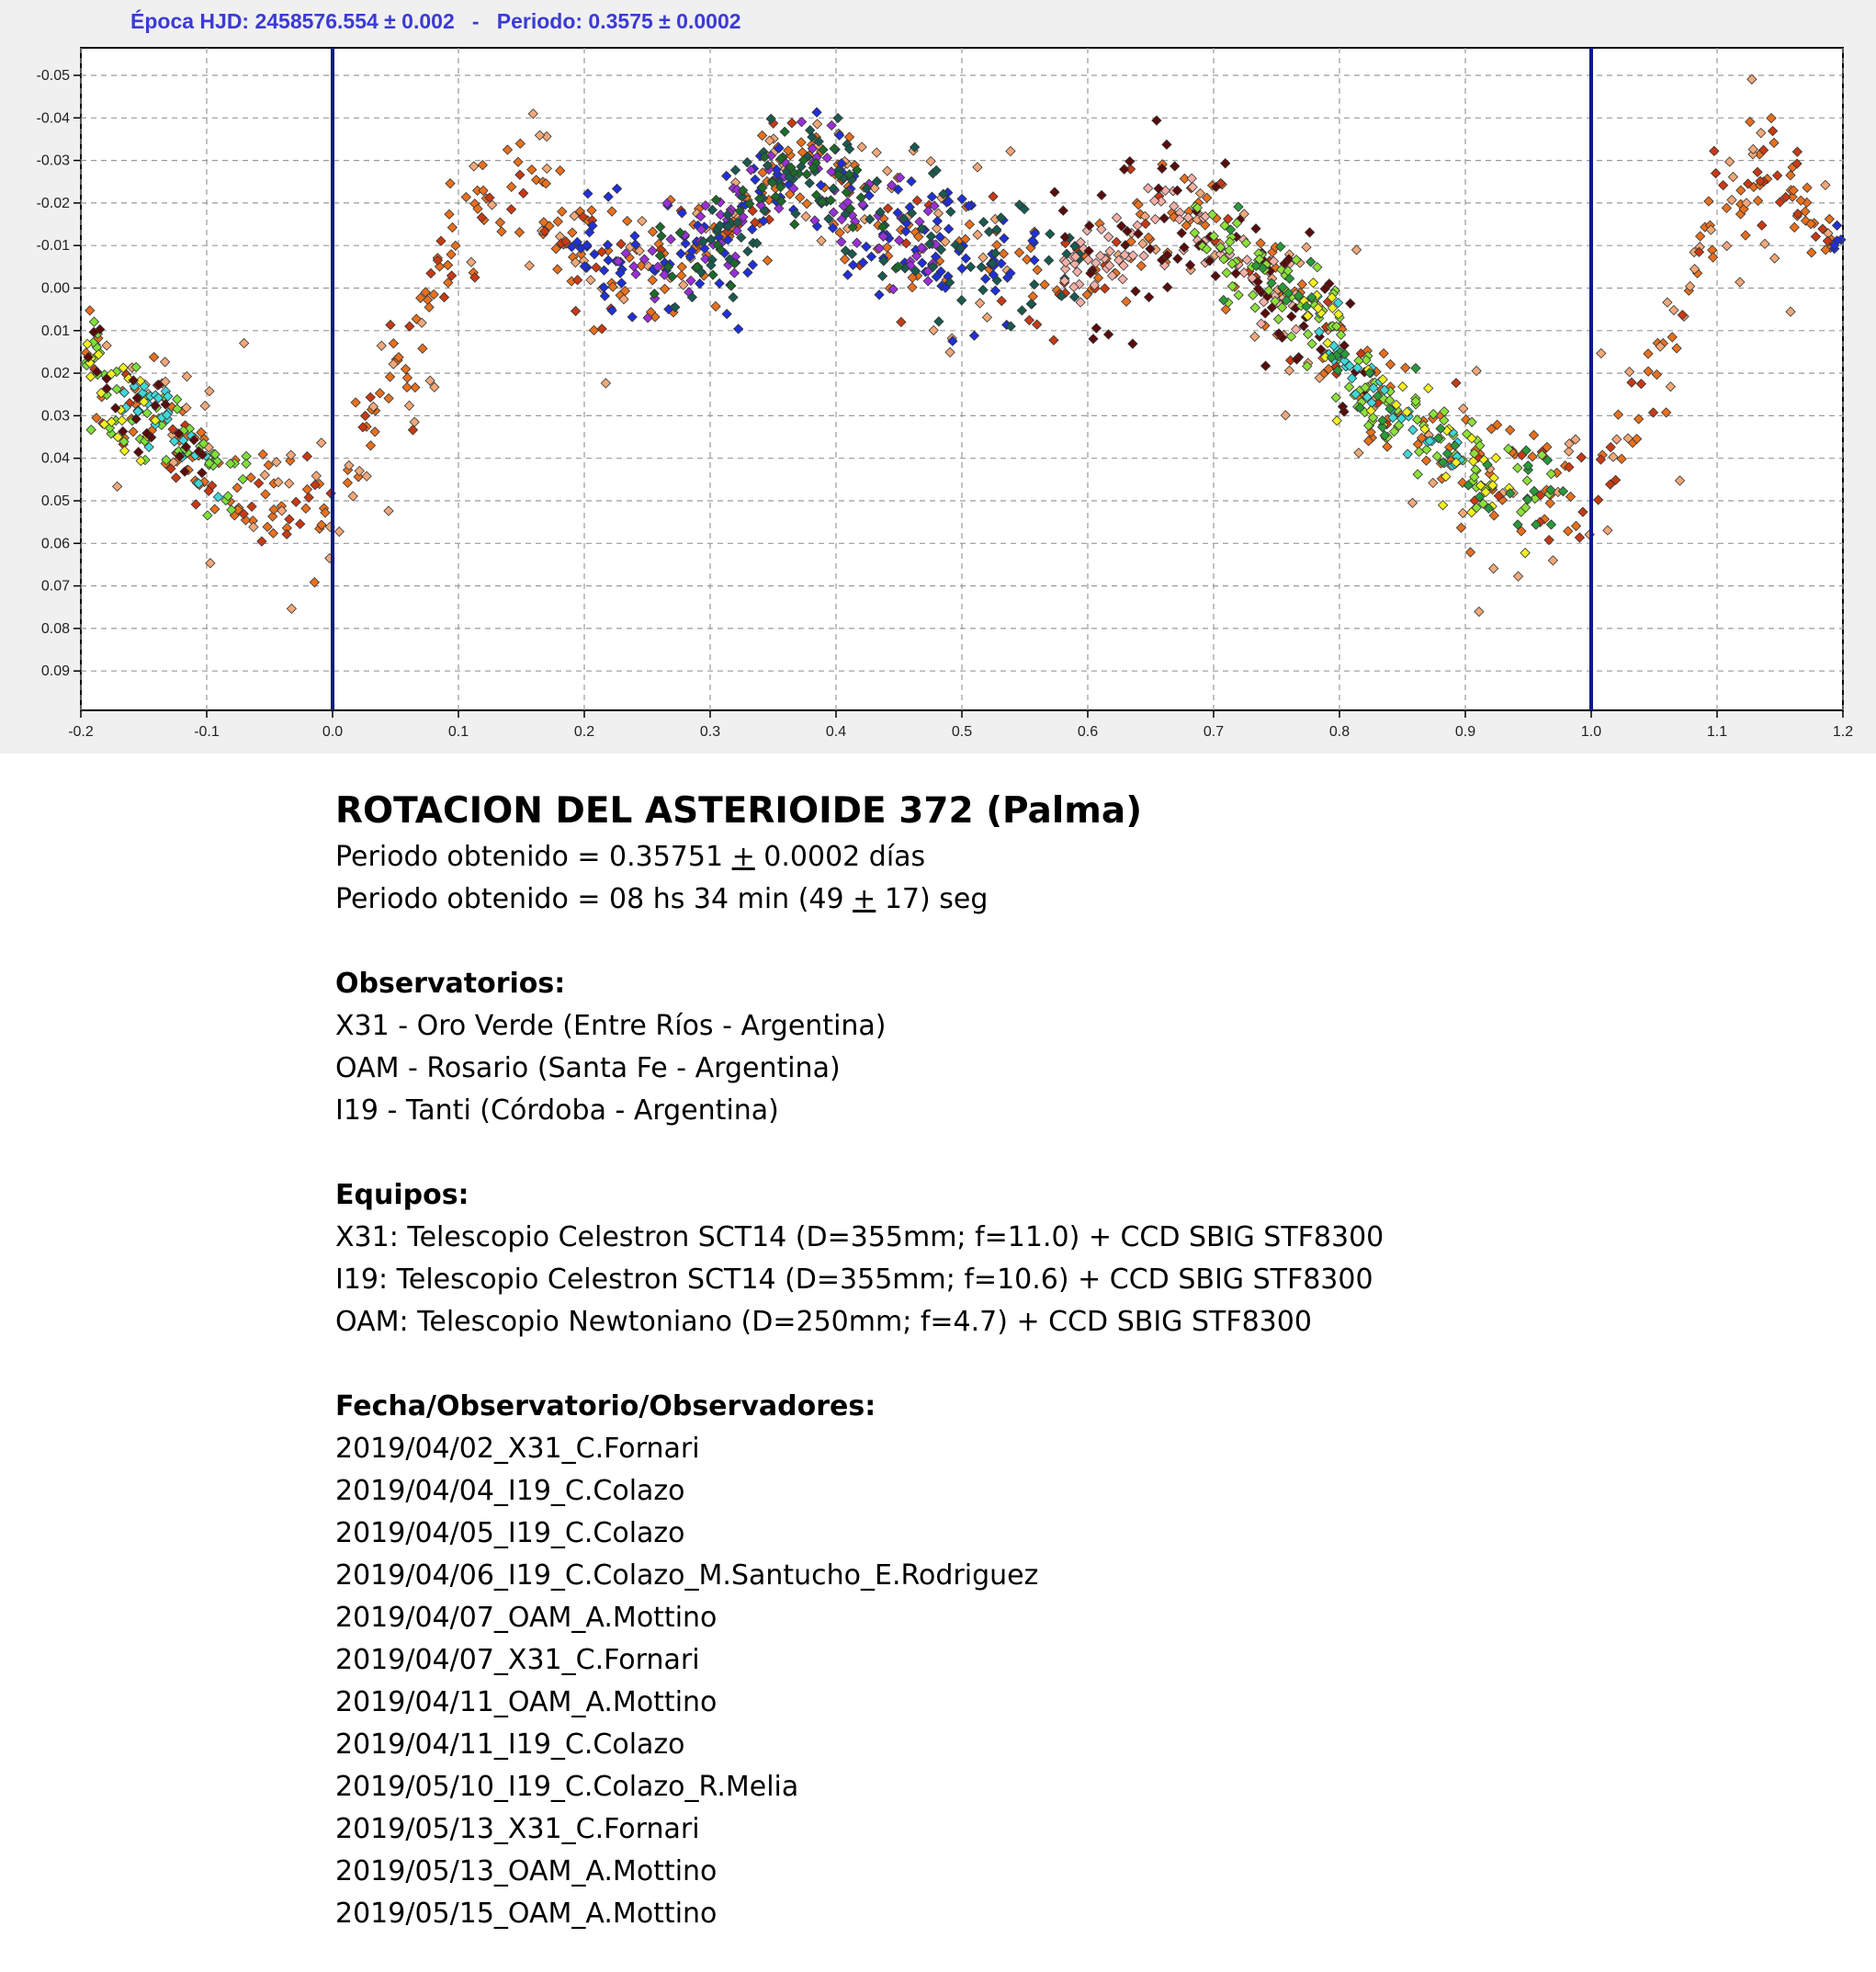 This screenshot has height=1972, width=1876. I want to click on session-item: 2019/04/07_X31_C.Fornari, so click(517, 1660).